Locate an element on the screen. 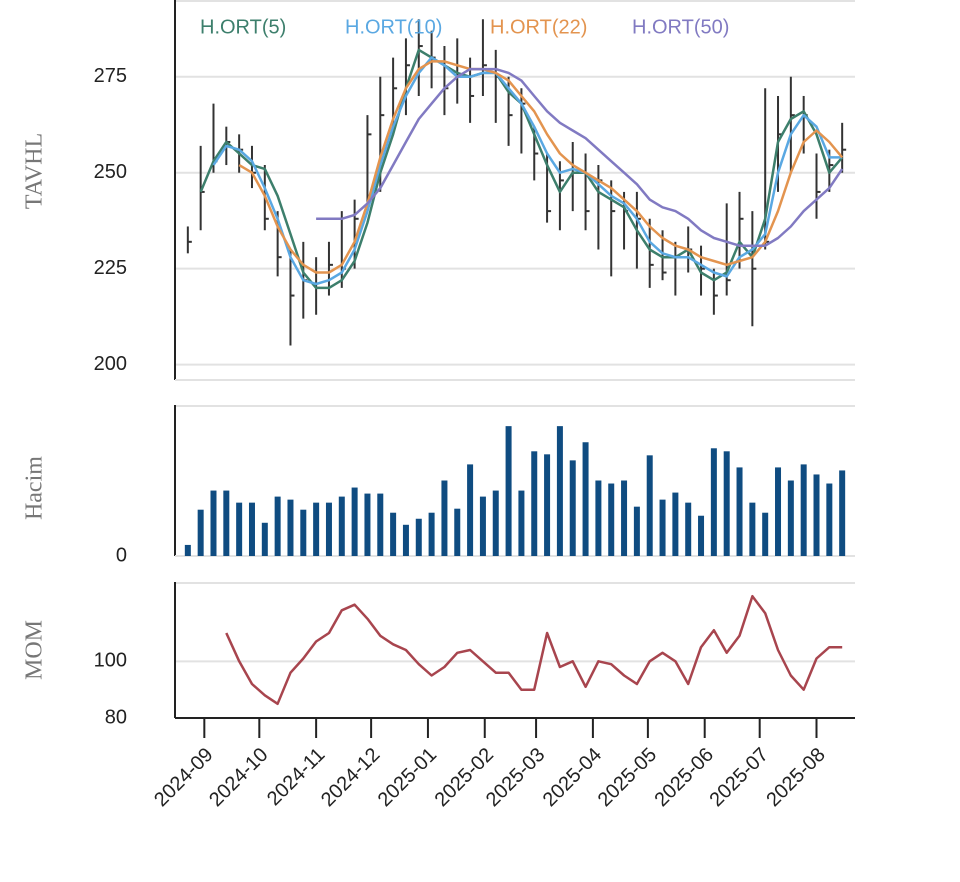 The width and height of the screenshot is (960, 882). x-tick-label: 2024-10 is located at coordinates (238, 777).